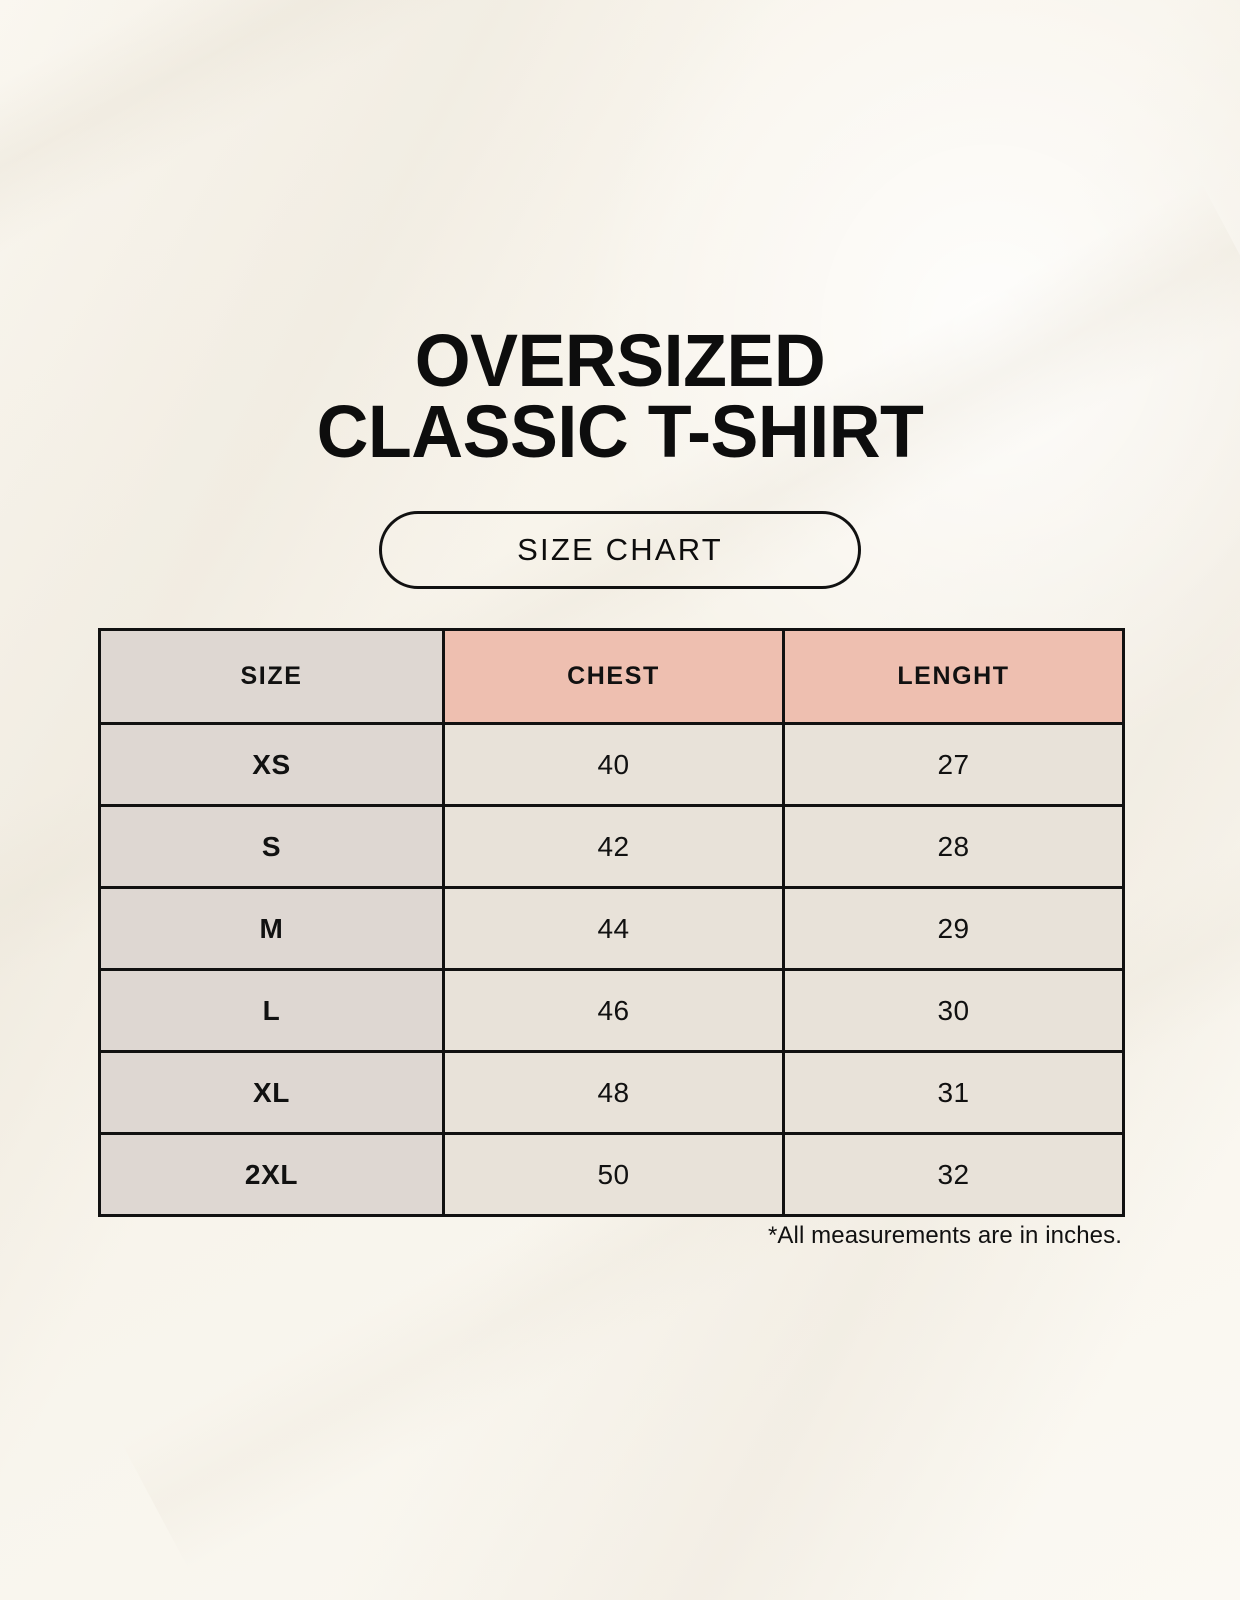 Image resolution: width=1240 pixels, height=1600 pixels. I want to click on cell-size: S, so click(271, 846).